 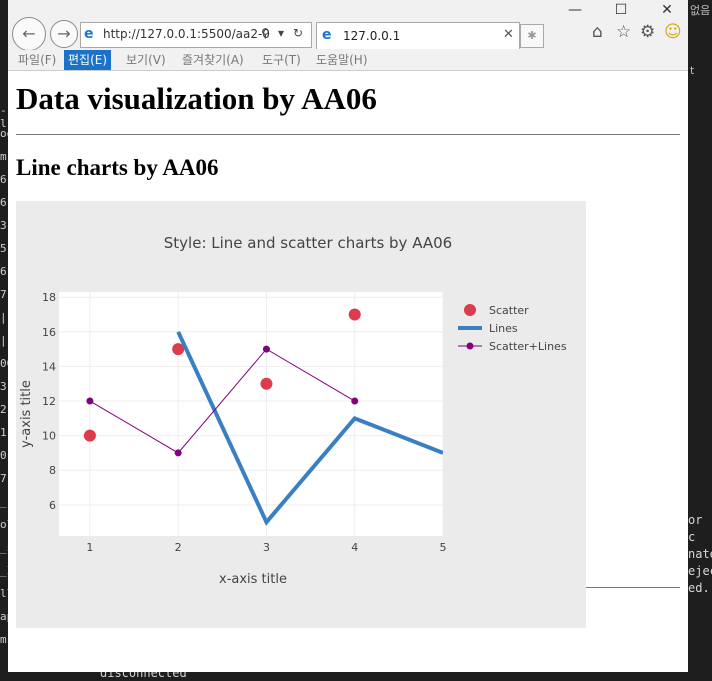 I want to click on background-editor-tab: t, so click(x=692, y=70).